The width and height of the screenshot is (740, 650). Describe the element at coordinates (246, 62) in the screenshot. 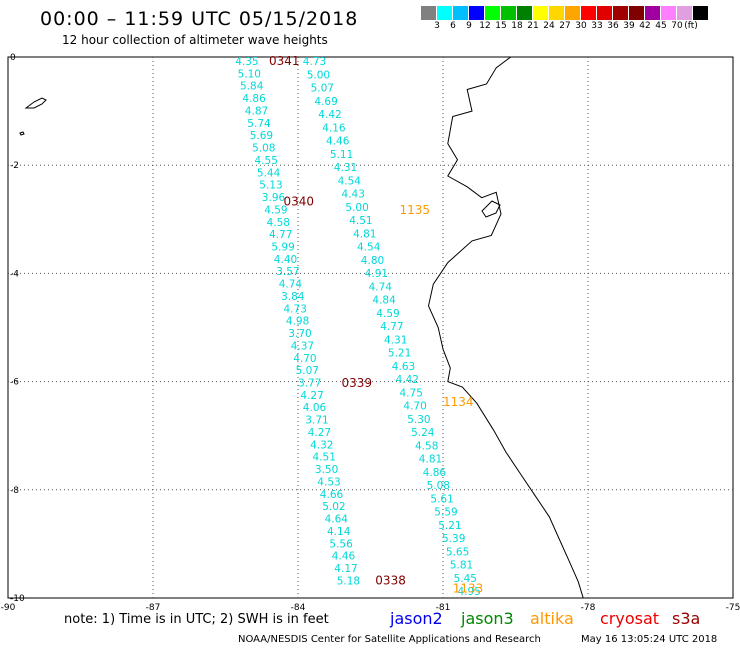

I see `wave-height-value: 4.35` at that location.